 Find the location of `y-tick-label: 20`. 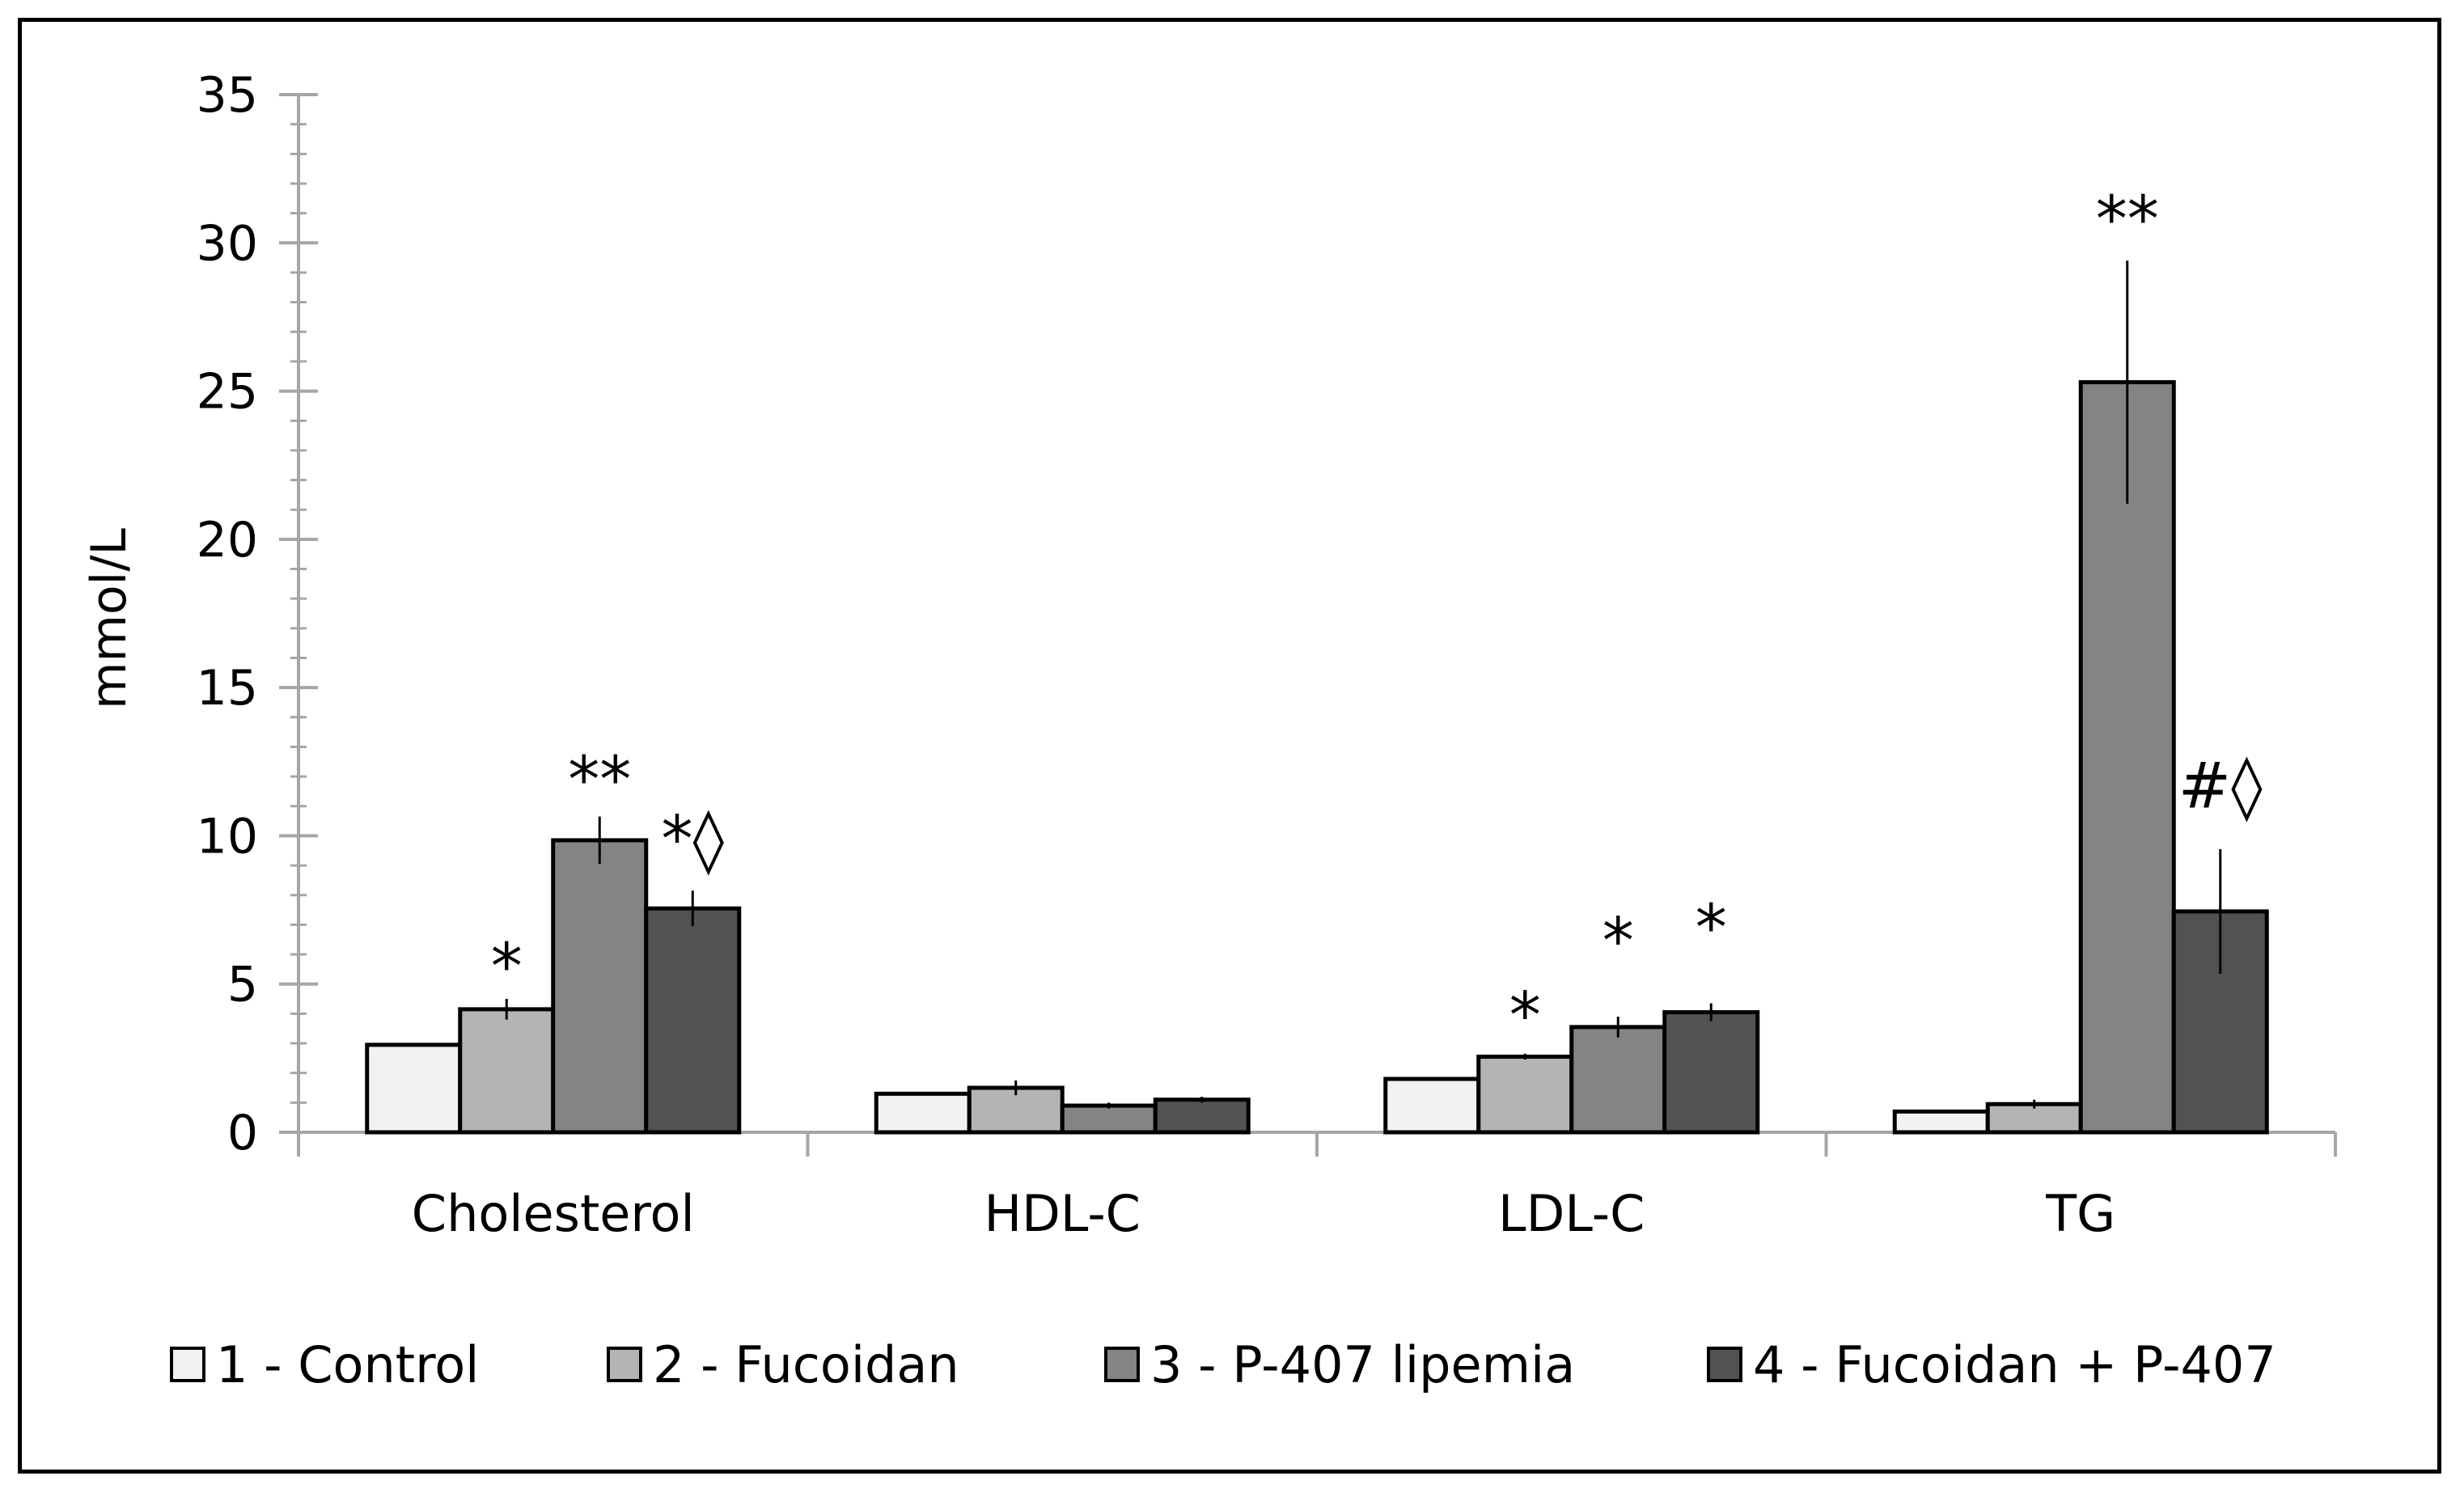

y-tick-label: 20 is located at coordinates (227, 540).